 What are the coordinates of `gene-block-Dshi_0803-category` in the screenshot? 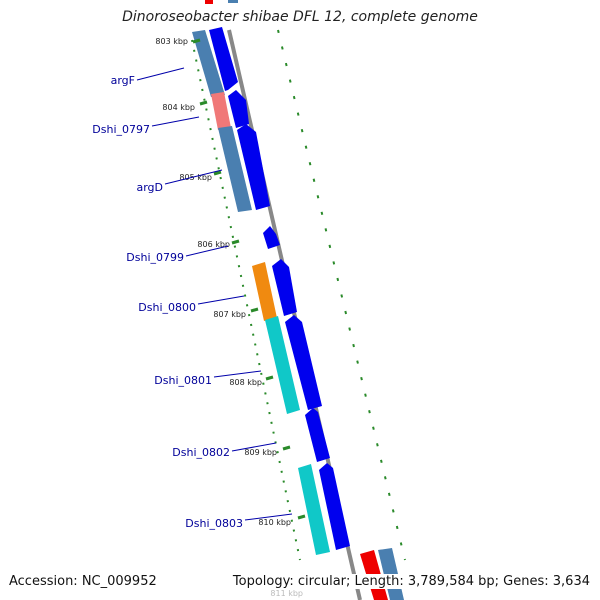 It's located at (314, 509).